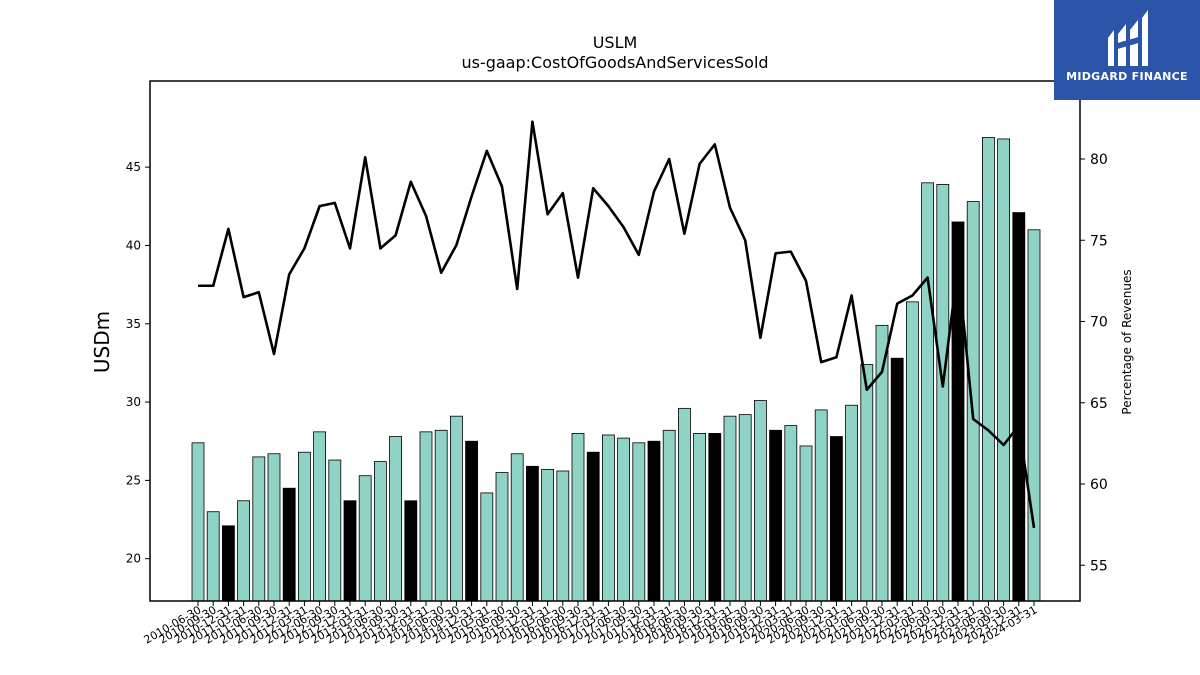 This screenshot has height=675, width=1200. What do you see at coordinates (614, 62) in the screenshot?
I see `chart-subtitle: us-gaap:CostOfGoodsAndServicesSold` at bounding box center [614, 62].